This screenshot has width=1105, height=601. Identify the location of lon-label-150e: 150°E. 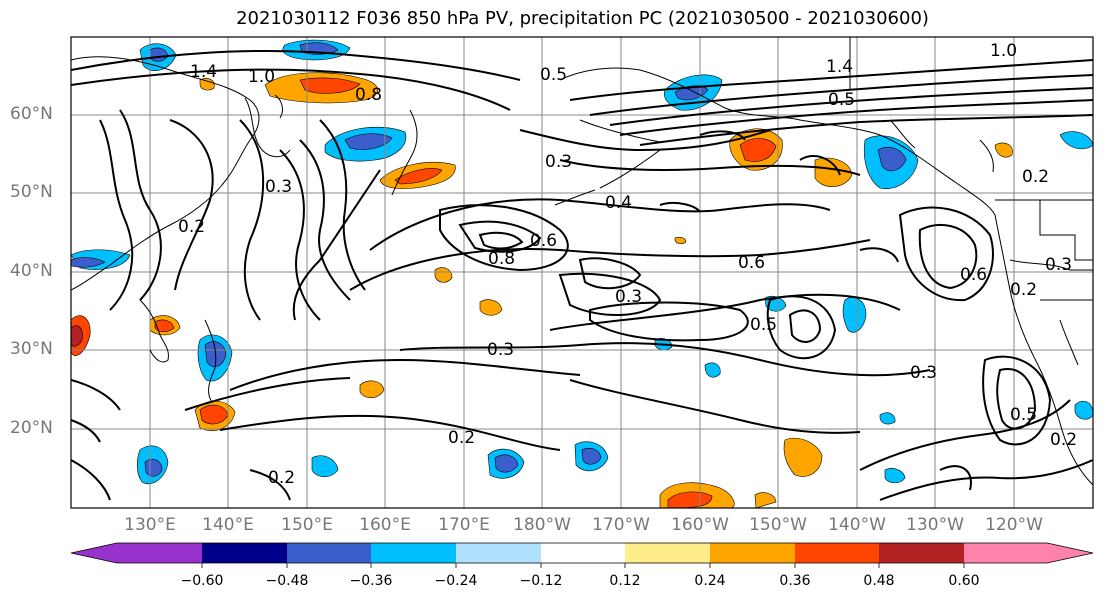
(307, 525).